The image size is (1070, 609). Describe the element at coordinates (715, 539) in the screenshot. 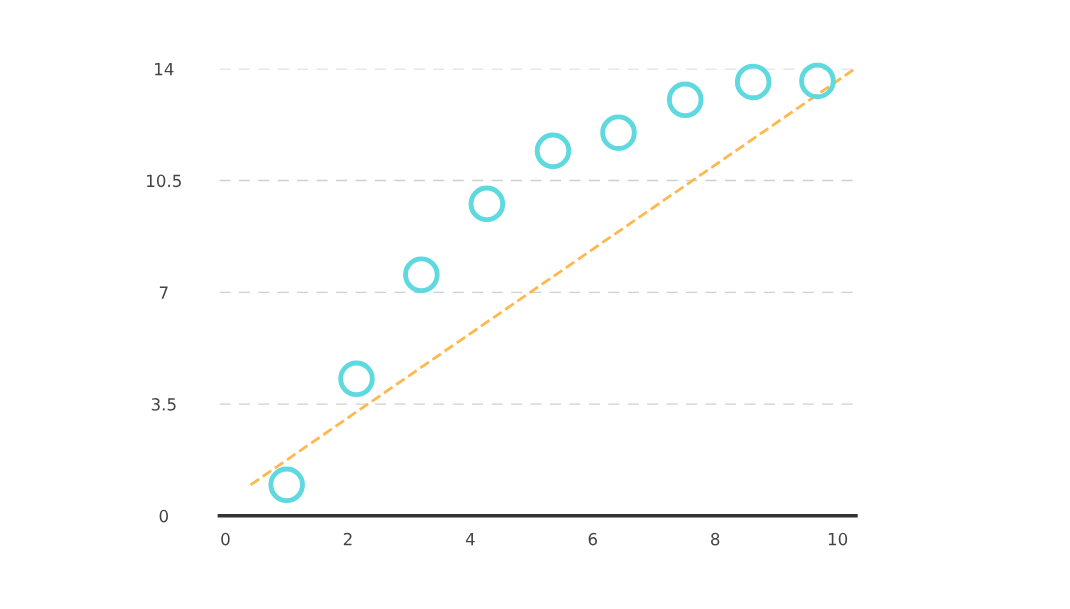

I see `x-tick-label: 8` at that location.